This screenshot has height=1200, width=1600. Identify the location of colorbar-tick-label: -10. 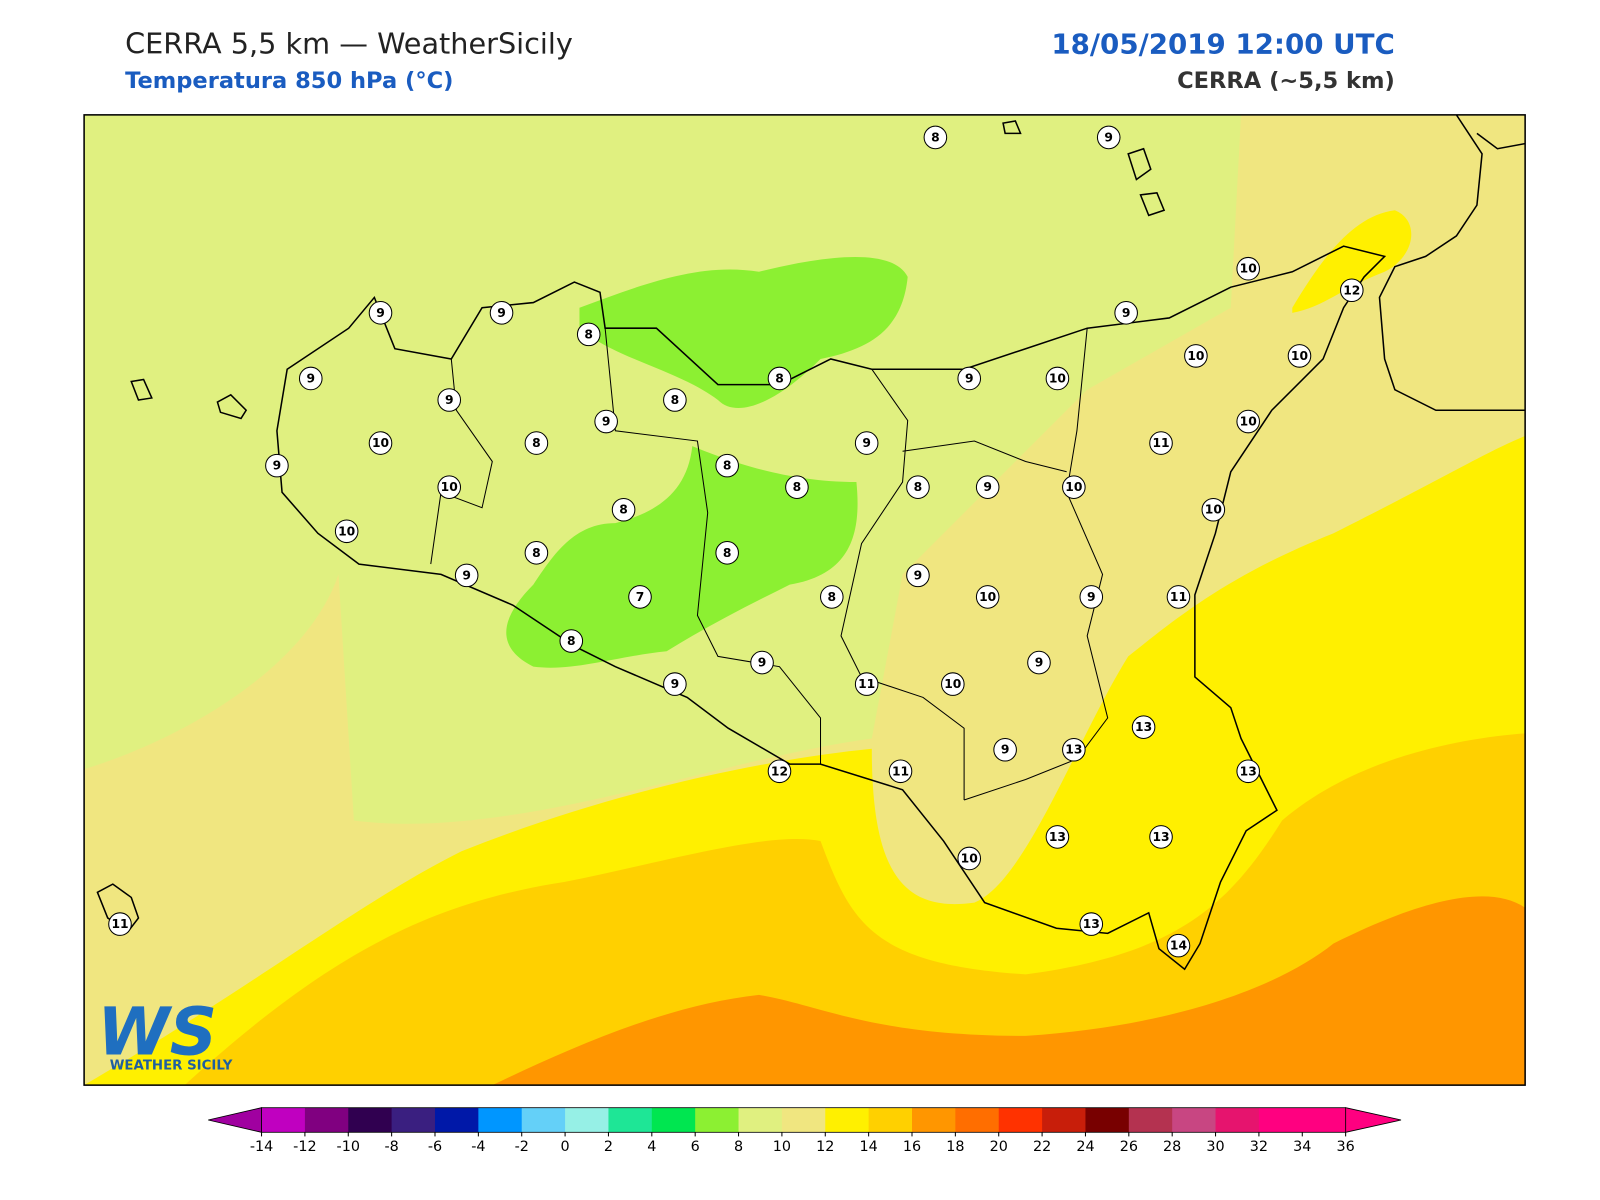
(348, 1147).